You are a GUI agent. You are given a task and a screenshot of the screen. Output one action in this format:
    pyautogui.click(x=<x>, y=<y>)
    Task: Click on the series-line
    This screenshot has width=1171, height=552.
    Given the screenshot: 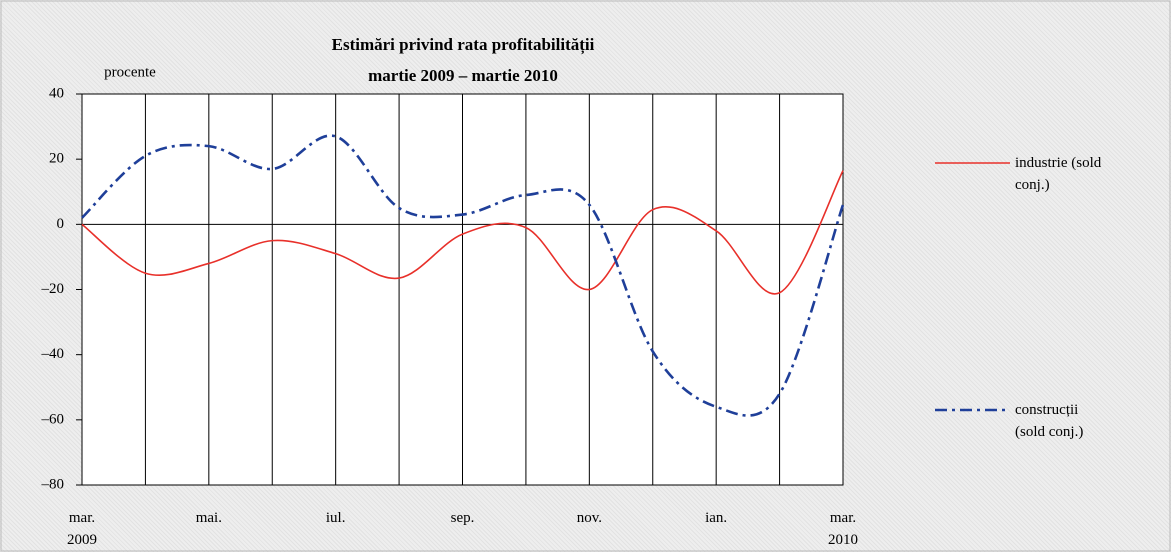 What is the action you would take?
    pyautogui.click(x=462, y=232)
    